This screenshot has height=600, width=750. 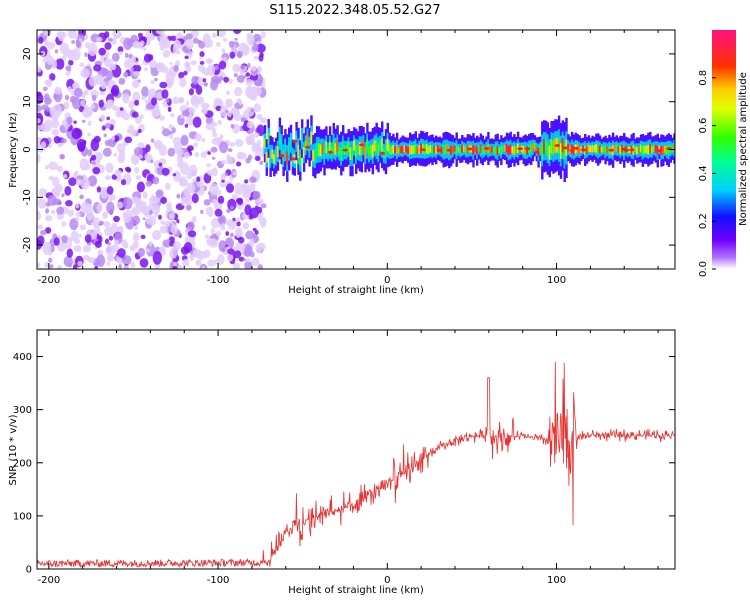 I want to click on y-tick-label: 400, so click(x=22, y=357).